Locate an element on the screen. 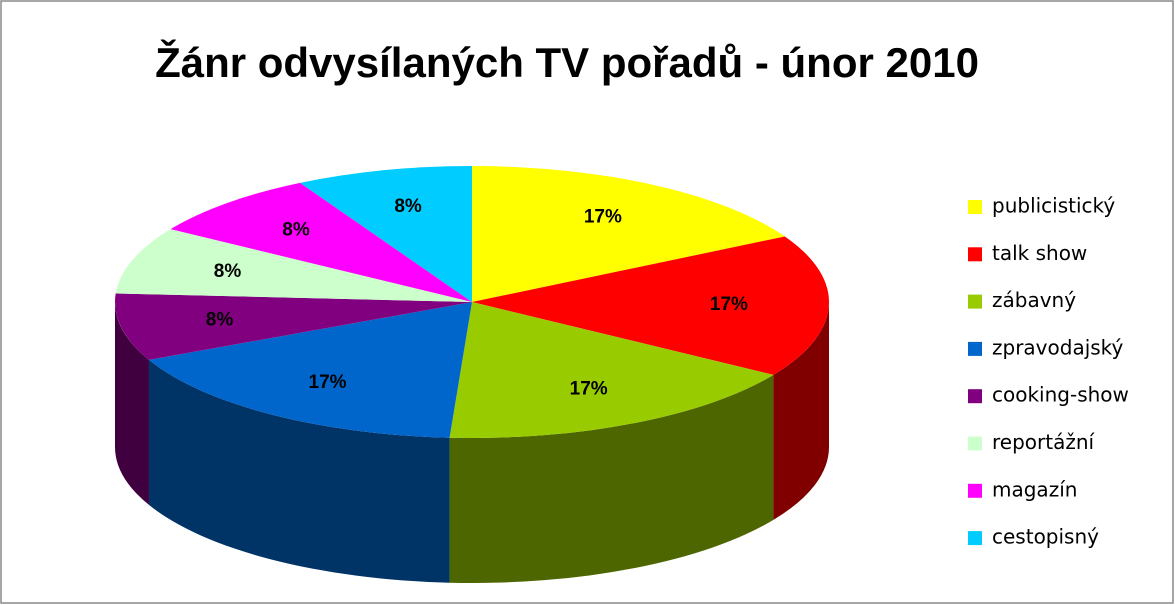  legend-label: magazín is located at coordinates (1034, 489).